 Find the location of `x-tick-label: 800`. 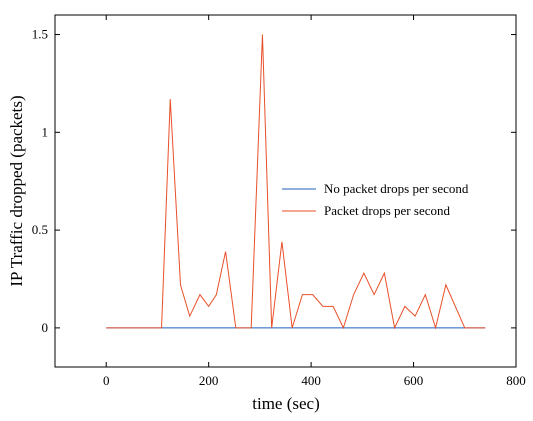

x-tick-label: 800 is located at coordinates (516, 380).